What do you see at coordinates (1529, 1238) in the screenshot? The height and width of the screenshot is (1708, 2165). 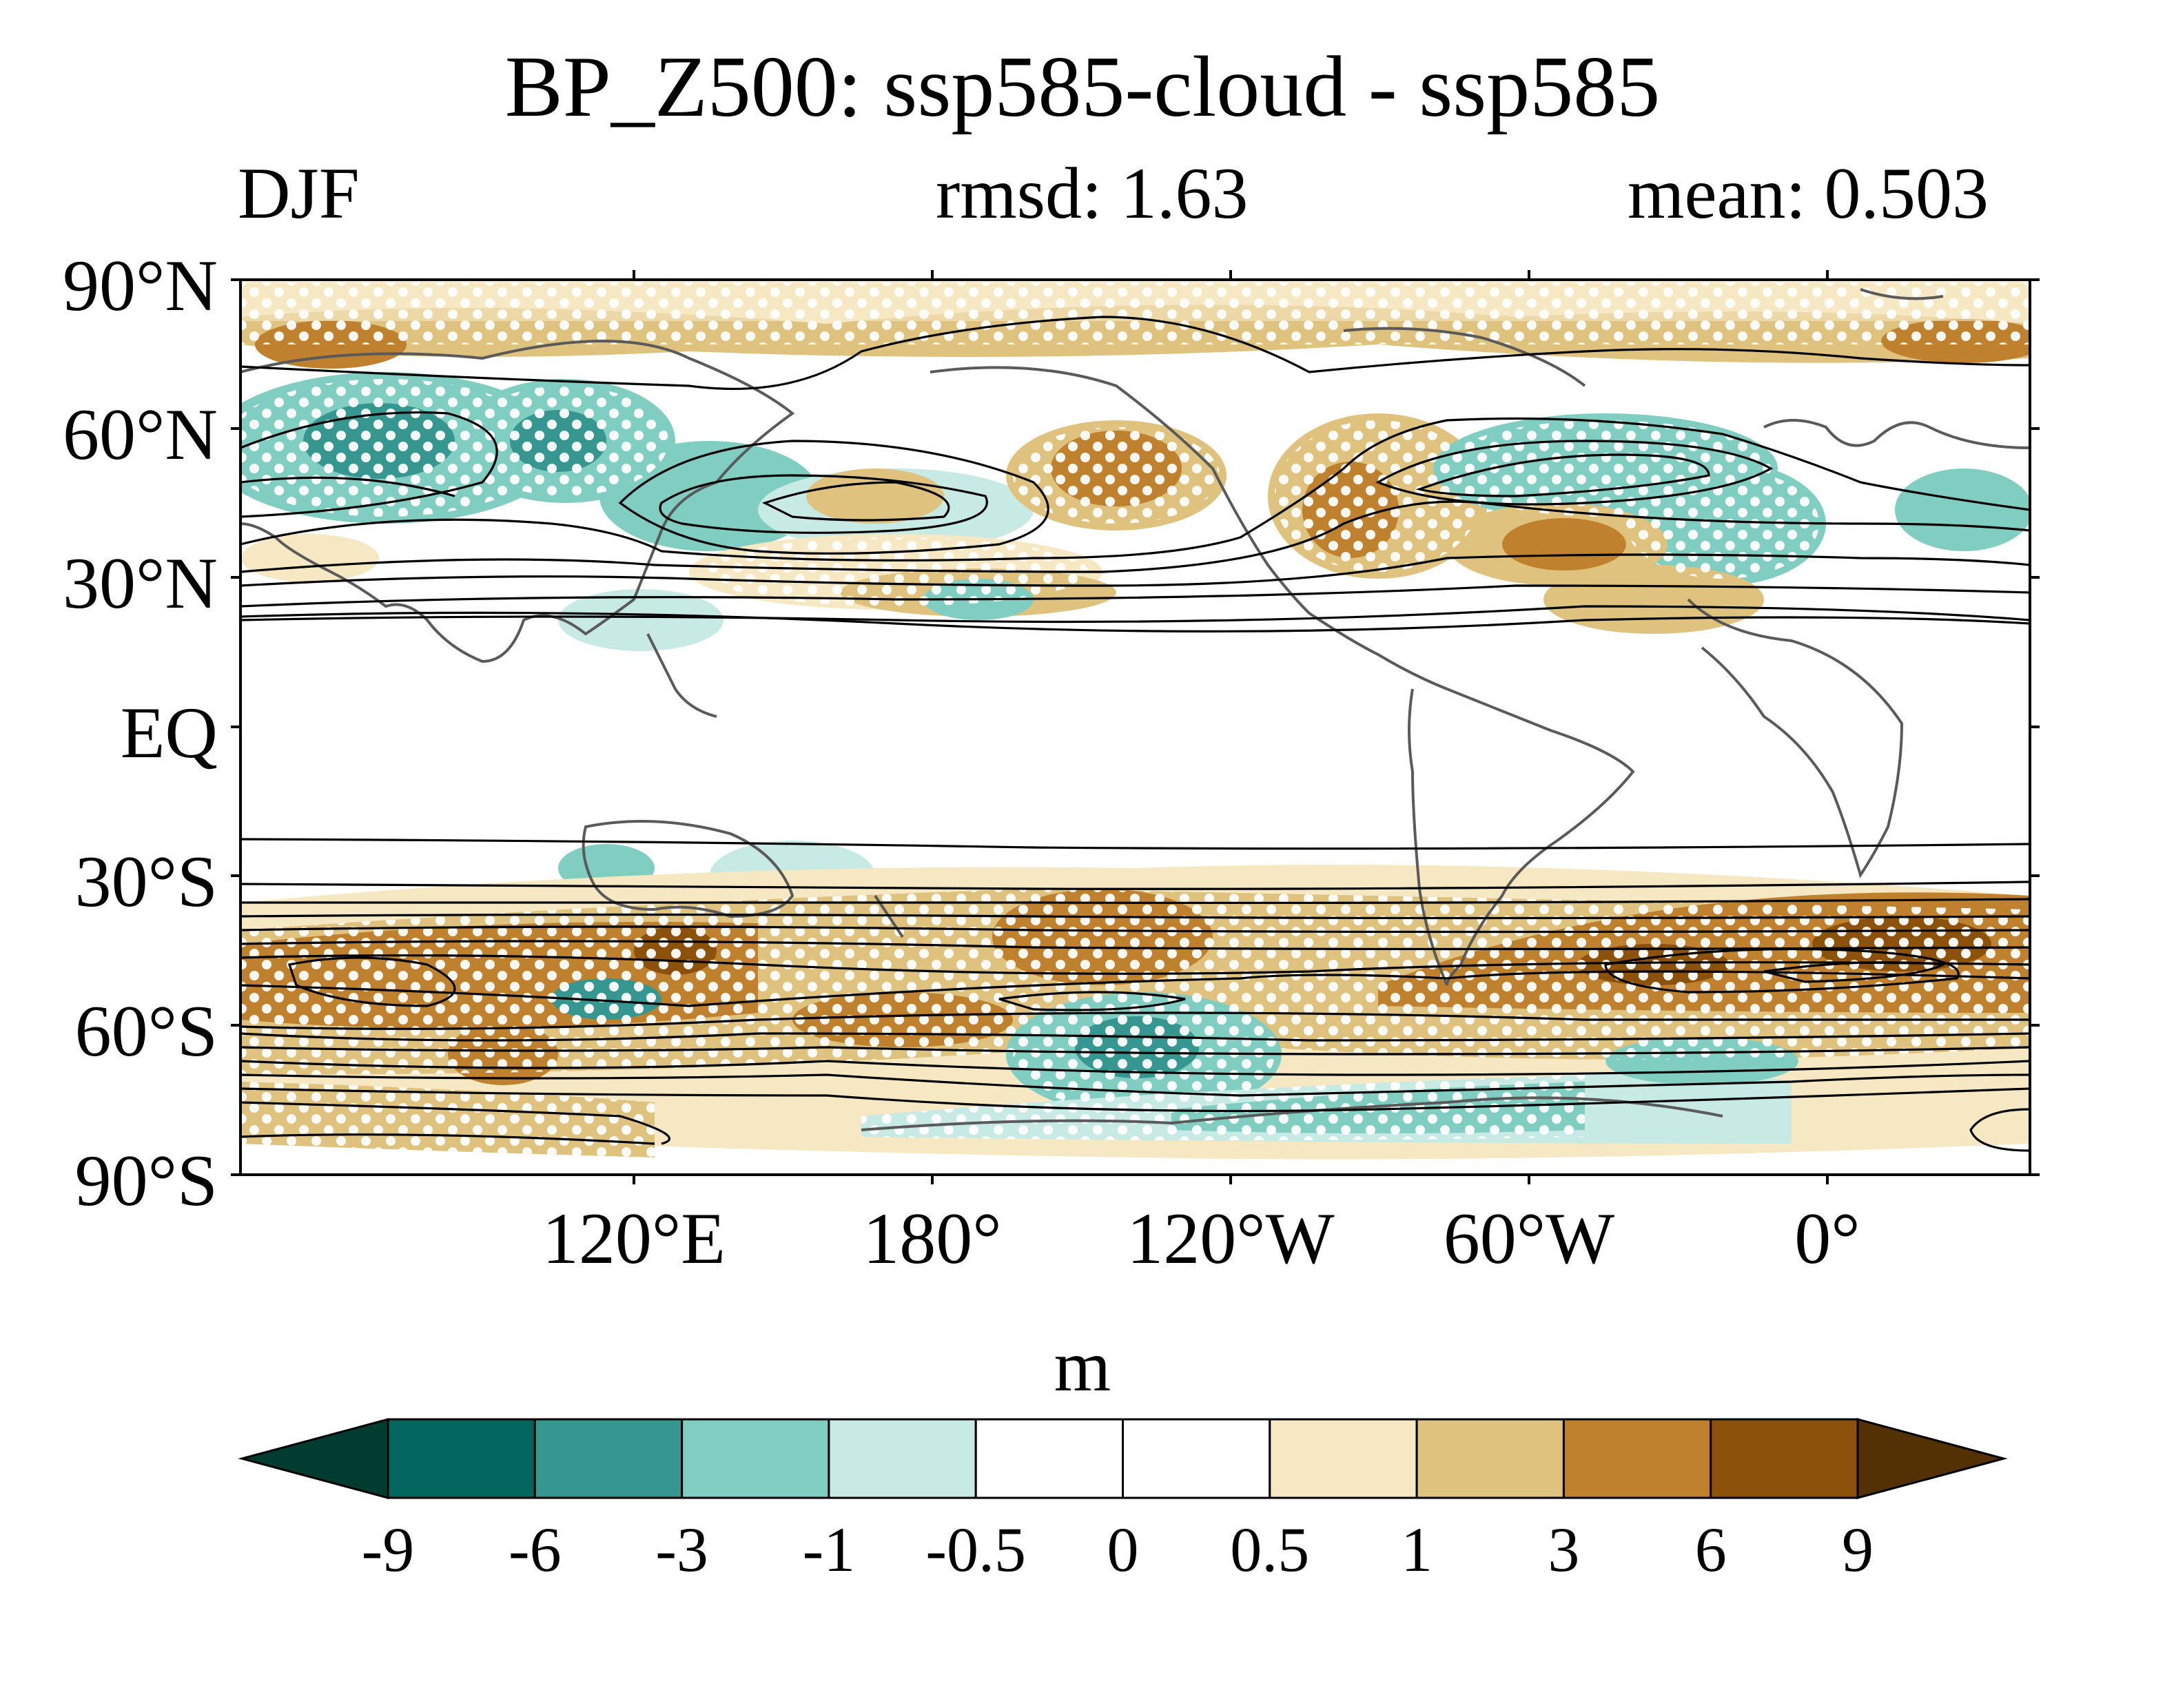 I see `lon-label-60w: 60°W` at bounding box center [1529, 1238].